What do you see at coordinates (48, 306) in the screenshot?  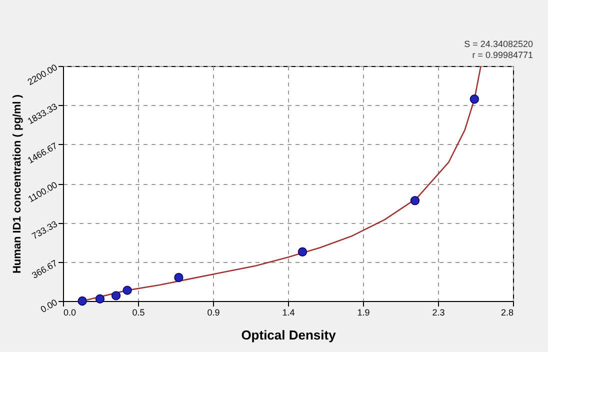 I see `y-tick-label: 0.00` at bounding box center [48, 306].